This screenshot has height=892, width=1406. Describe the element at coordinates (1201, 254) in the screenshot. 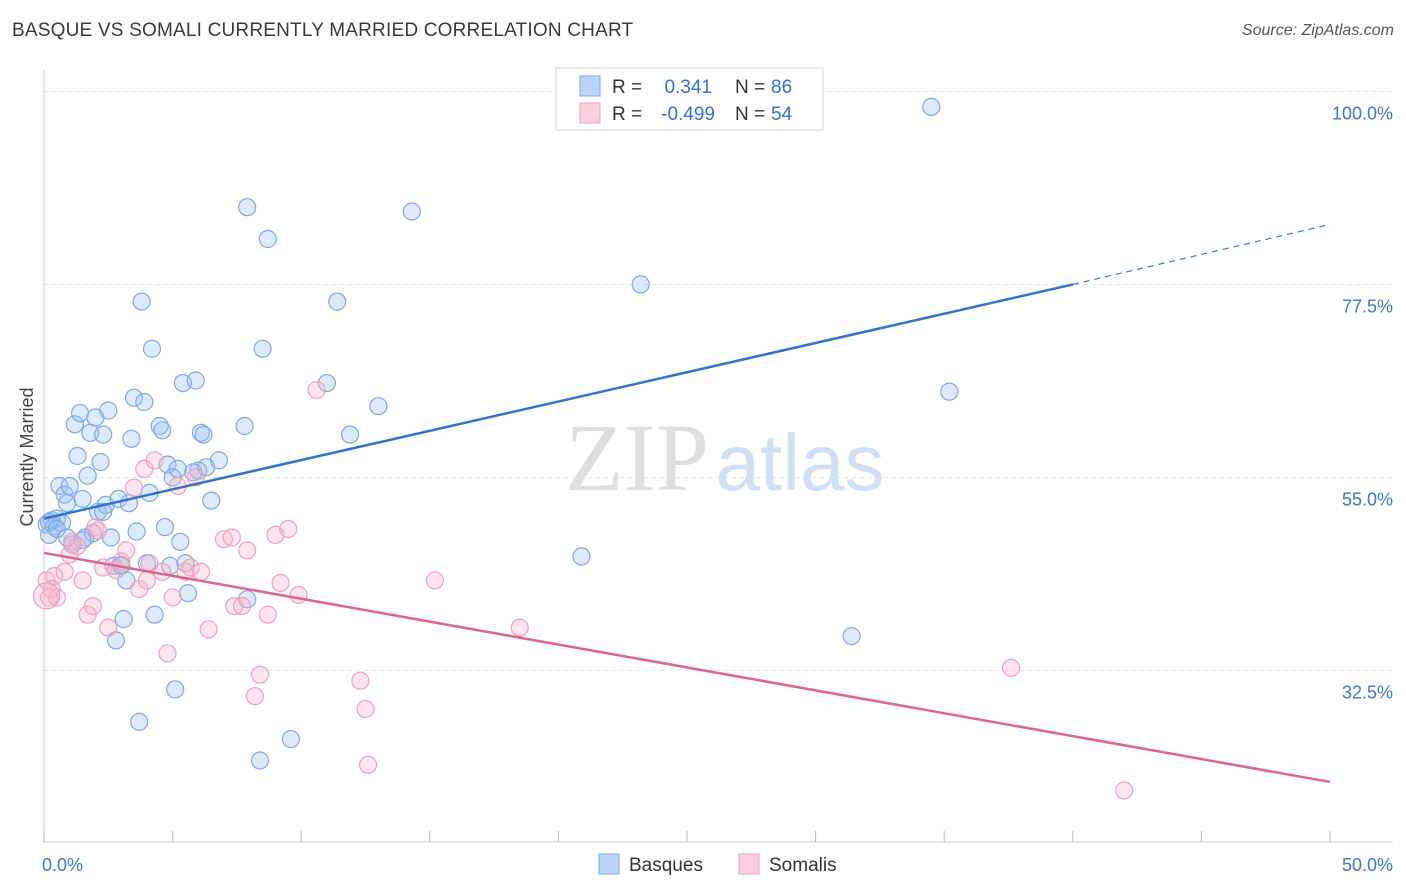

I see `trend-line-basques-extension` at that location.